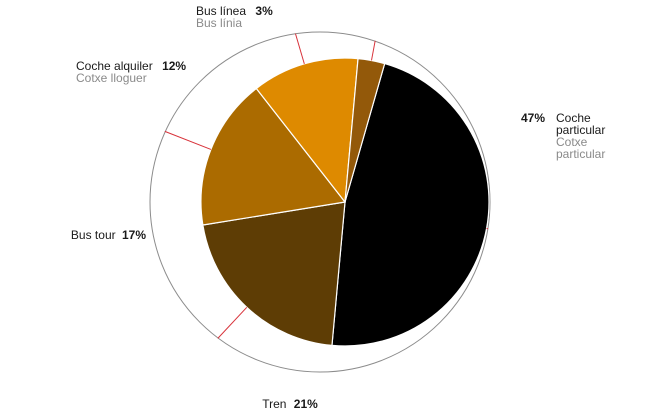 This screenshot has width=659, height=417. I want to click on label-buslinea: Bus línea 3% Bus línia, so click(236, 17).